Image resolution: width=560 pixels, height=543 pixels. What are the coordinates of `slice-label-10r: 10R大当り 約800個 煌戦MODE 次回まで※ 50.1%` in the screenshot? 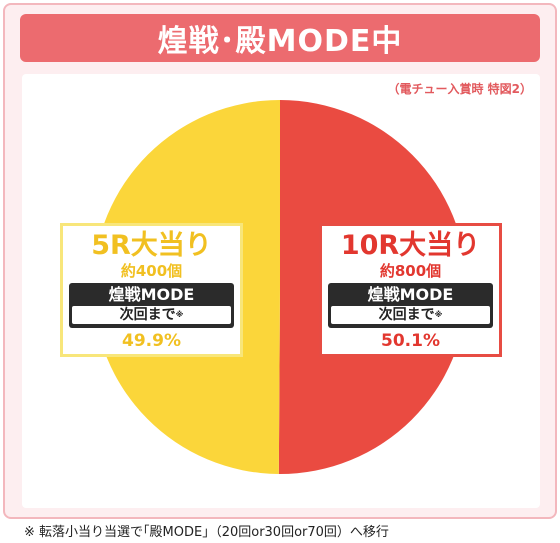 It's located at (410, 290).